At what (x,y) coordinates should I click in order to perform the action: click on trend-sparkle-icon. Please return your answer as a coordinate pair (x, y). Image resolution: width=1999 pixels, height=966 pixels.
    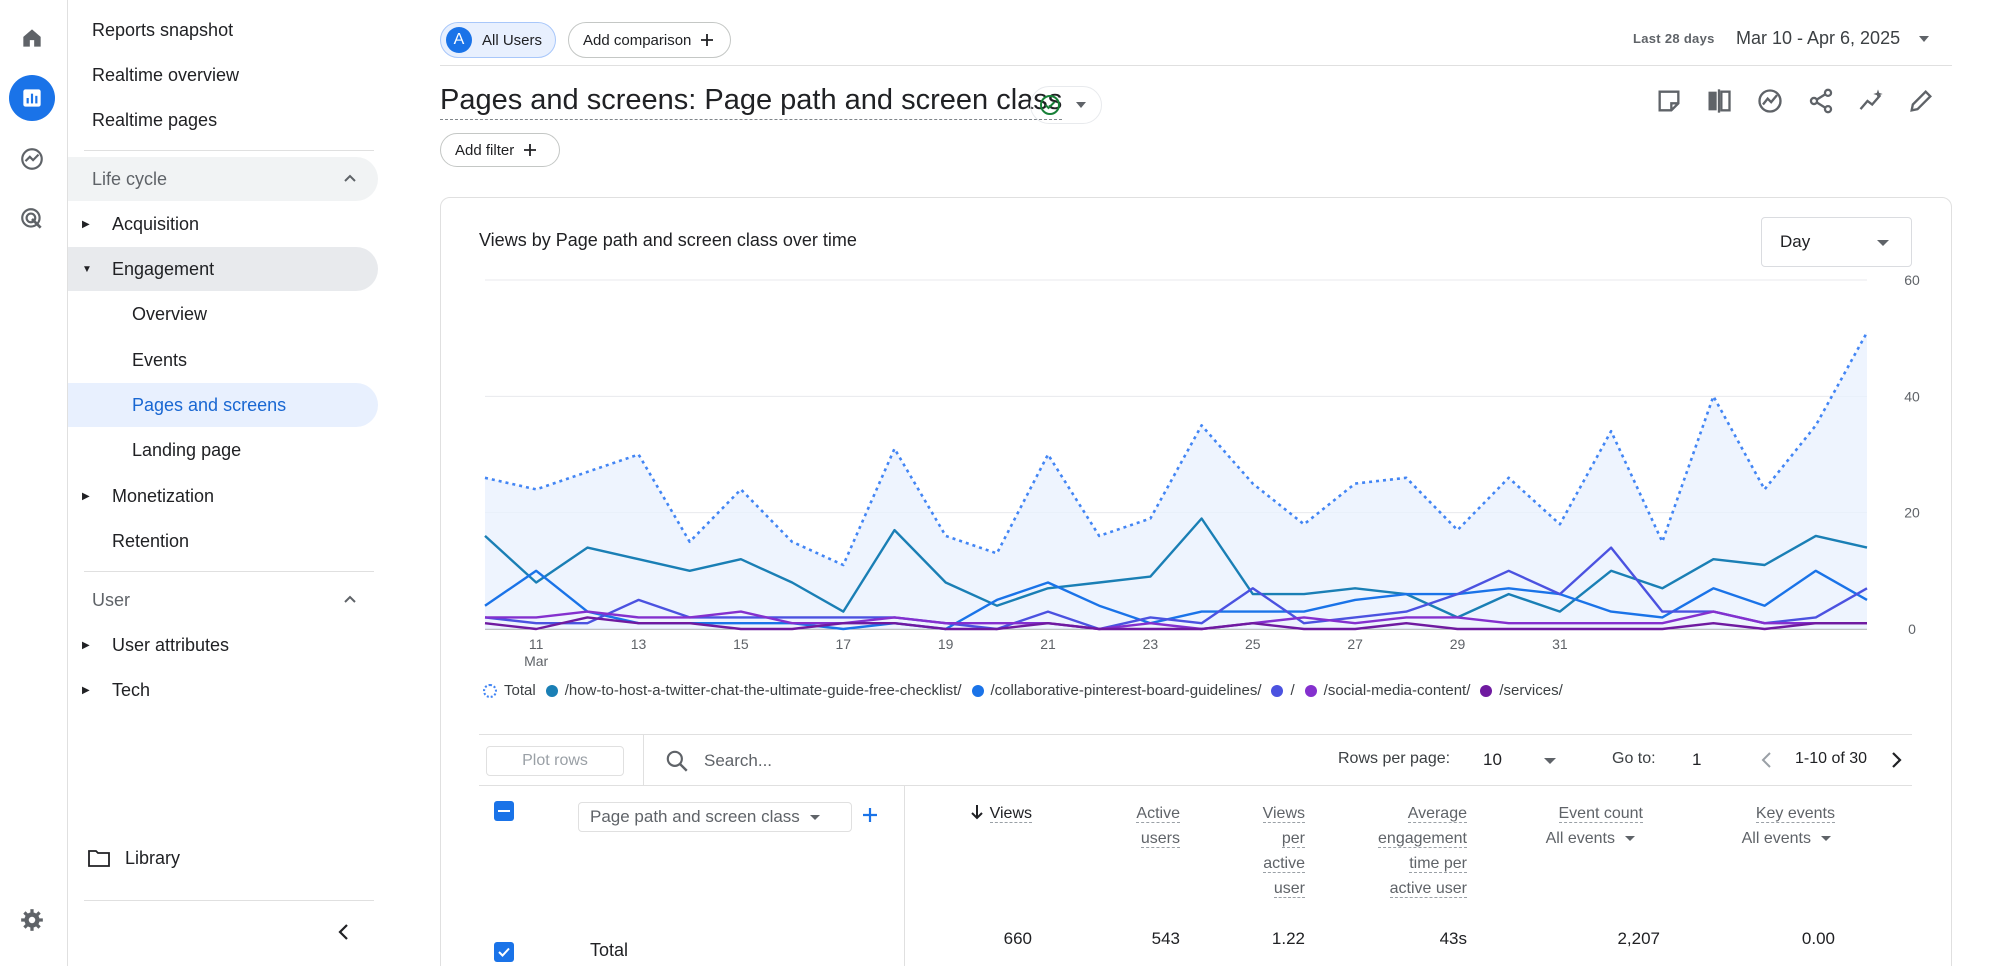
    Looking at the image, I should click on (1871, 101).